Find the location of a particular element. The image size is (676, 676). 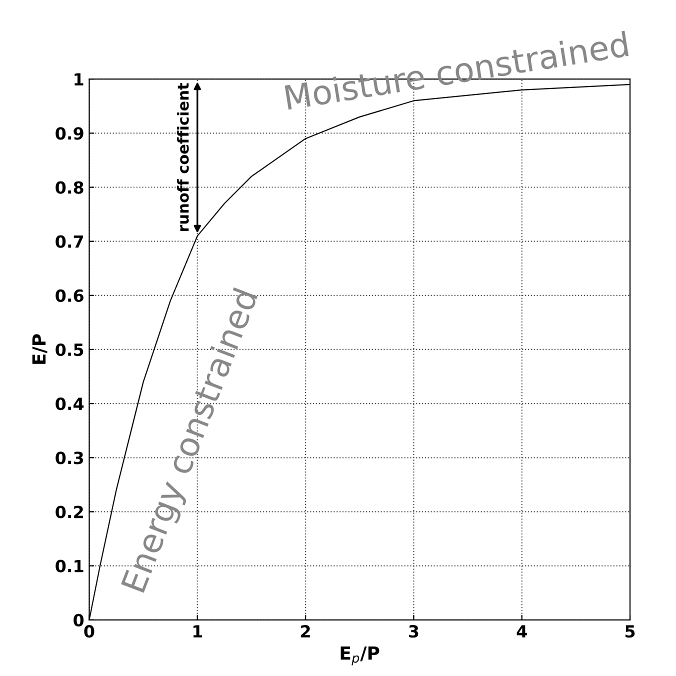

y-tick-label: 0.9 is located at coordinates (70, 133).